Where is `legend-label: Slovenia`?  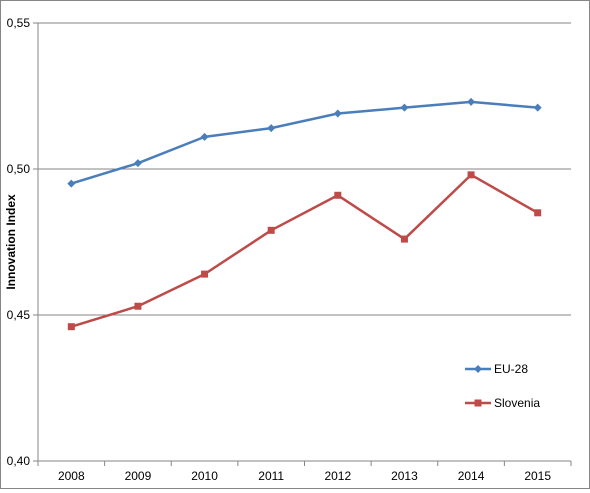 legend-label: Slovenia is located at coordinates (517, 403).